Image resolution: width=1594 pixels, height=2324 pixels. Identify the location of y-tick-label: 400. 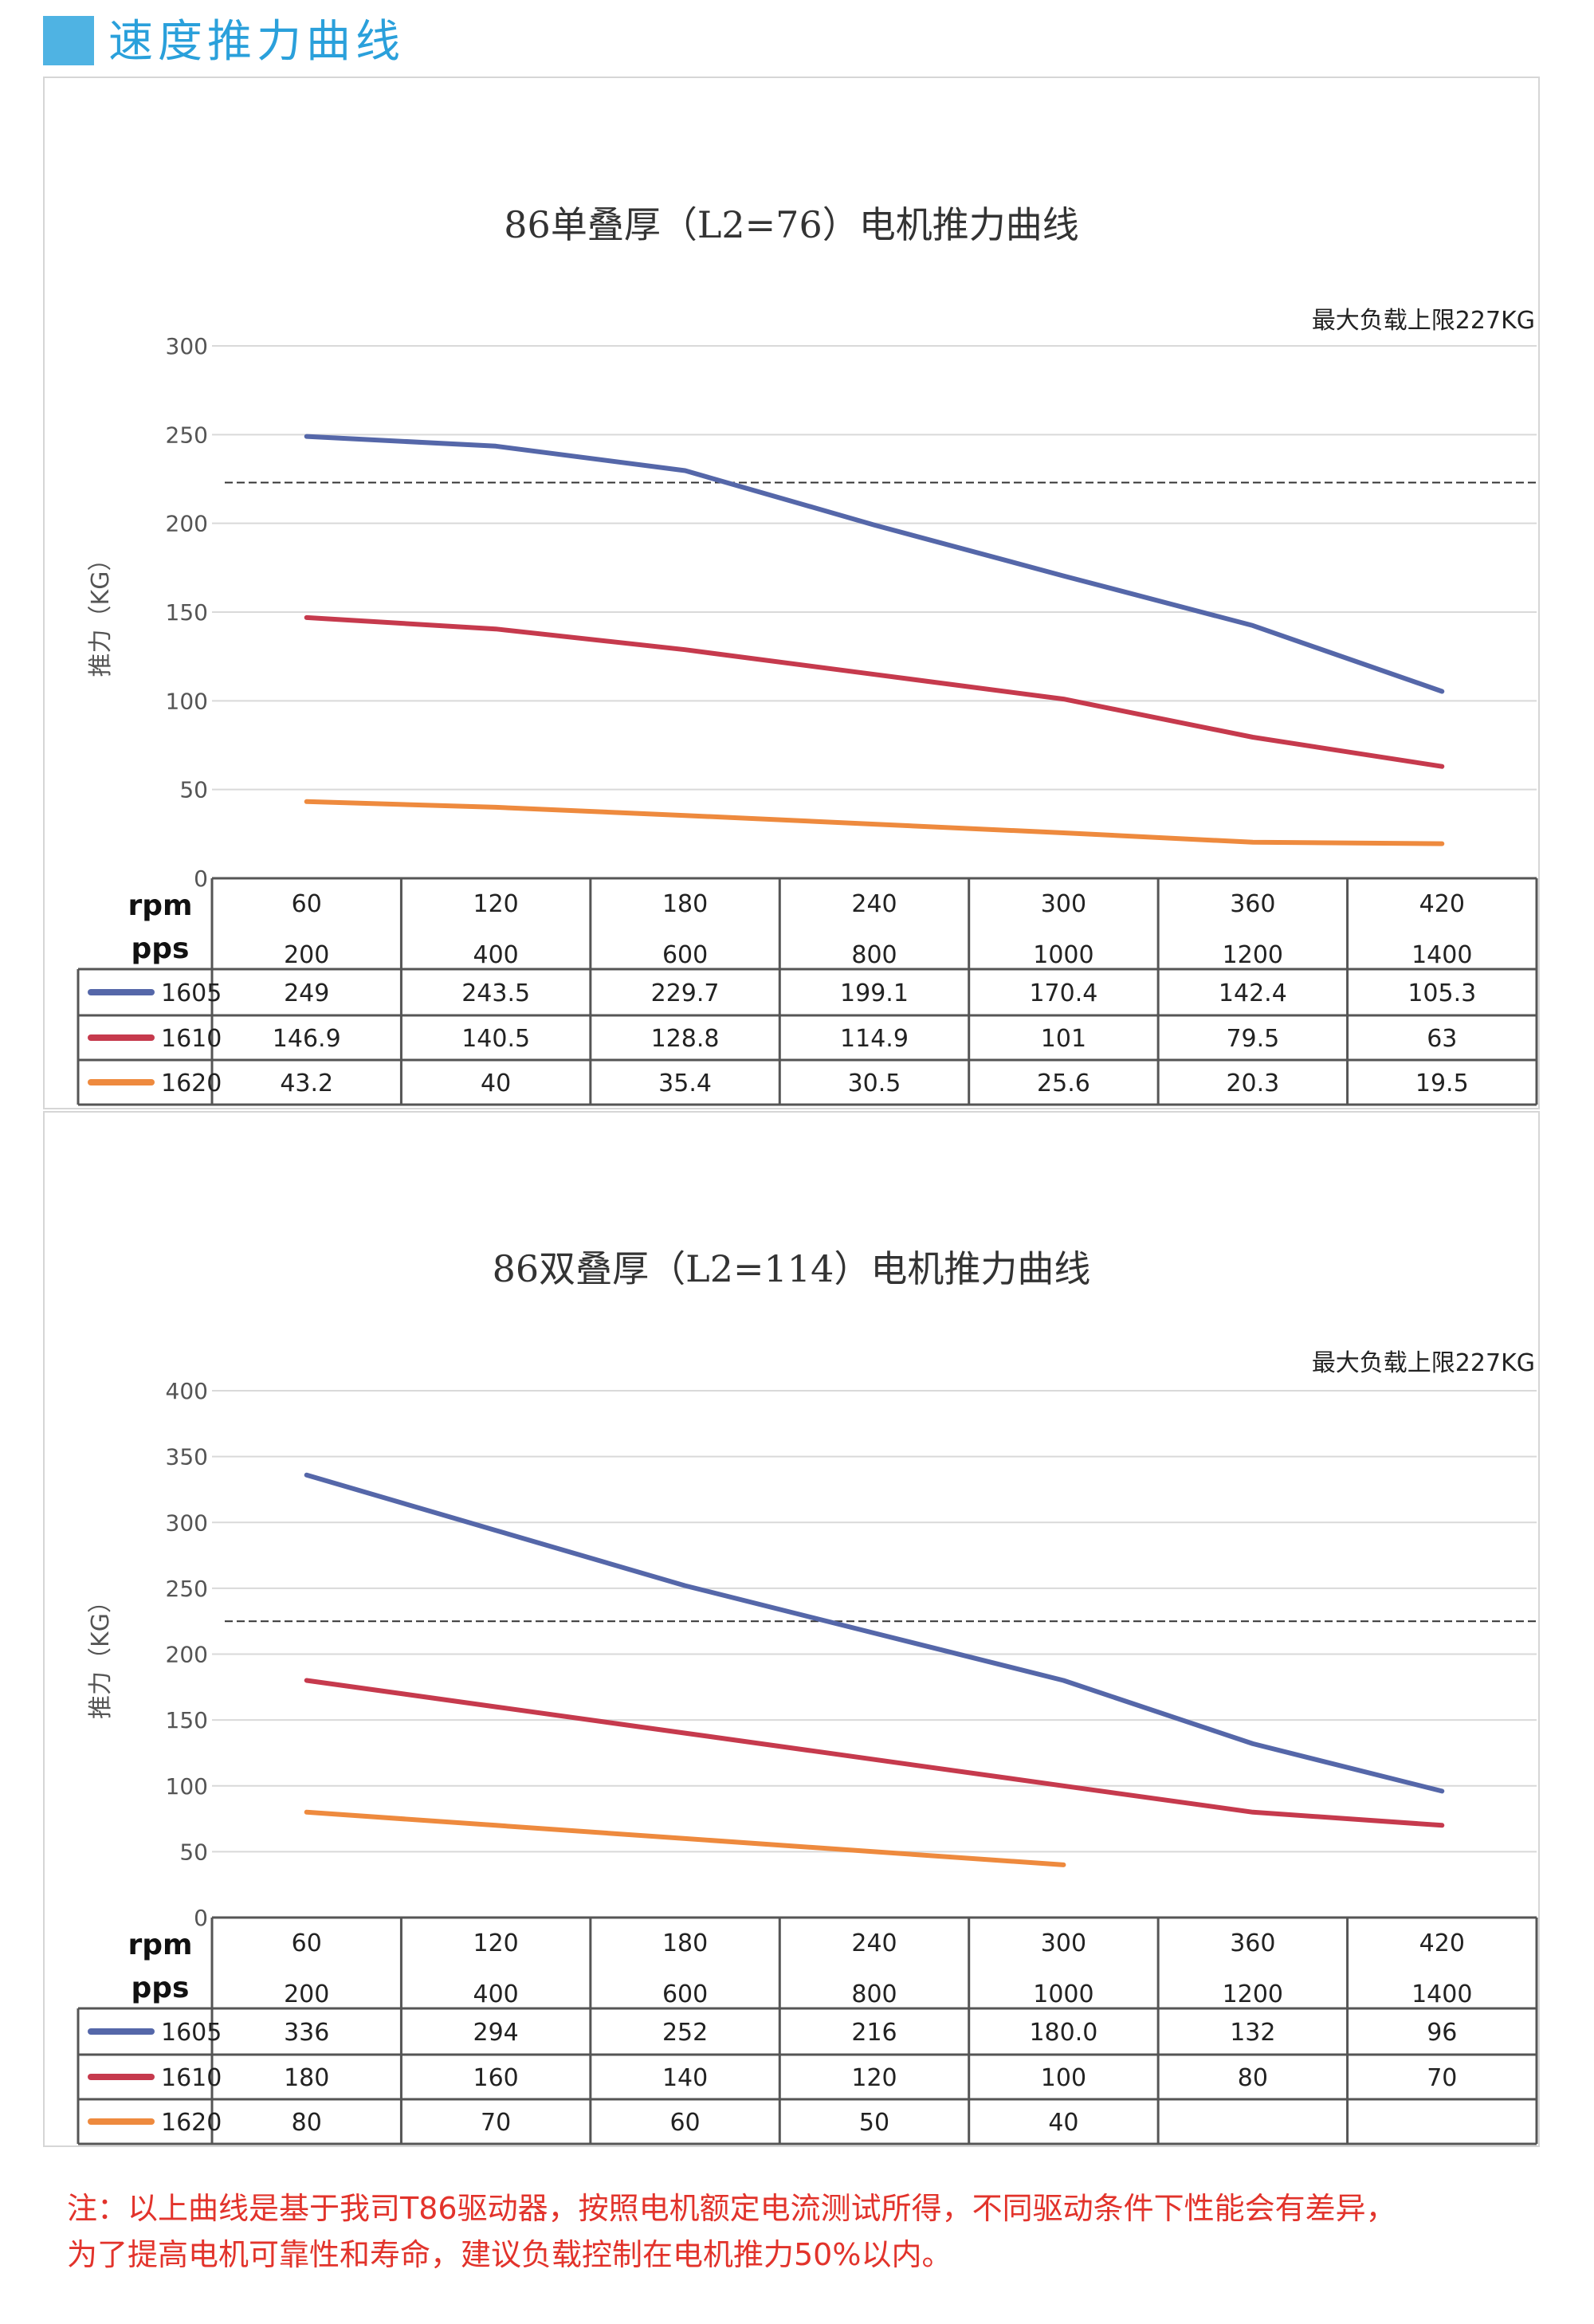
(187, 1391).